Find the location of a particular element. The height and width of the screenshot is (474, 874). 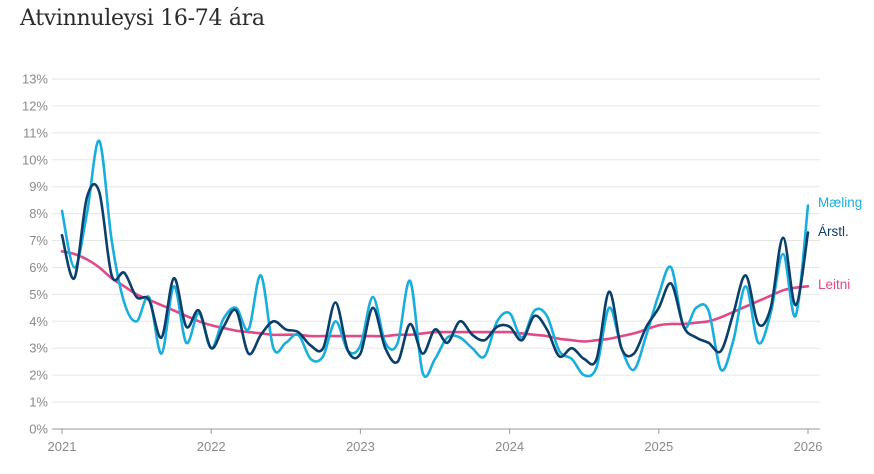

x-tick-label: 2026 is located at coordinates (808, 446).